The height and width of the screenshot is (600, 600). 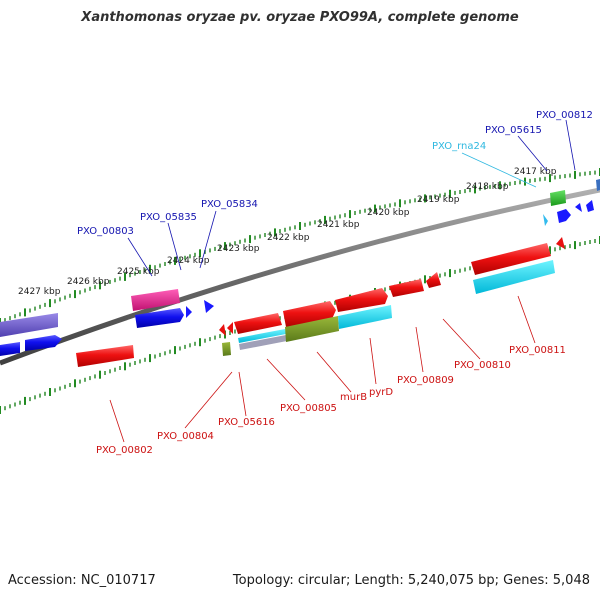 What do you see at coordinates (246, 422) in the screenshot?
I see `feature-label-pxo-05616: PXO_05616` at bounding box center [246, 422].